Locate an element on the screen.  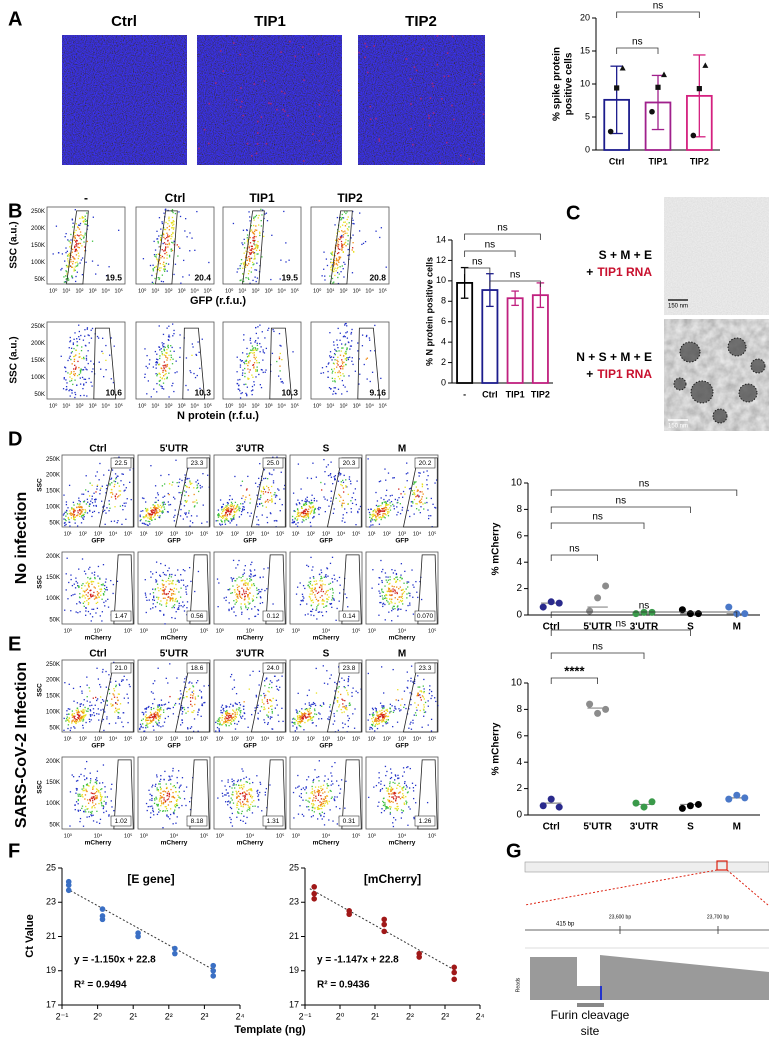
x-axis-title: mCherry is located at coordinates (402, 638).